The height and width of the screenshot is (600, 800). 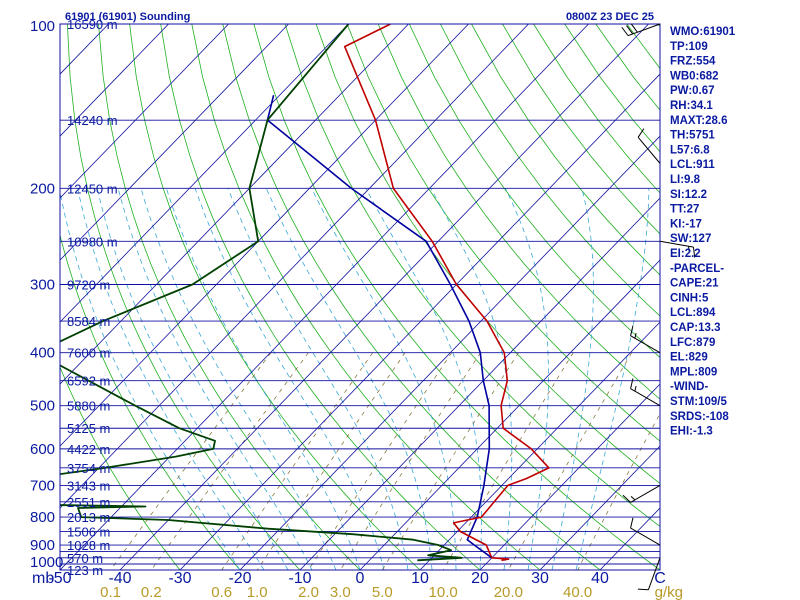 I want to click on mixing-ratio-tick-label: 10.0, so click(x=443, y=592).